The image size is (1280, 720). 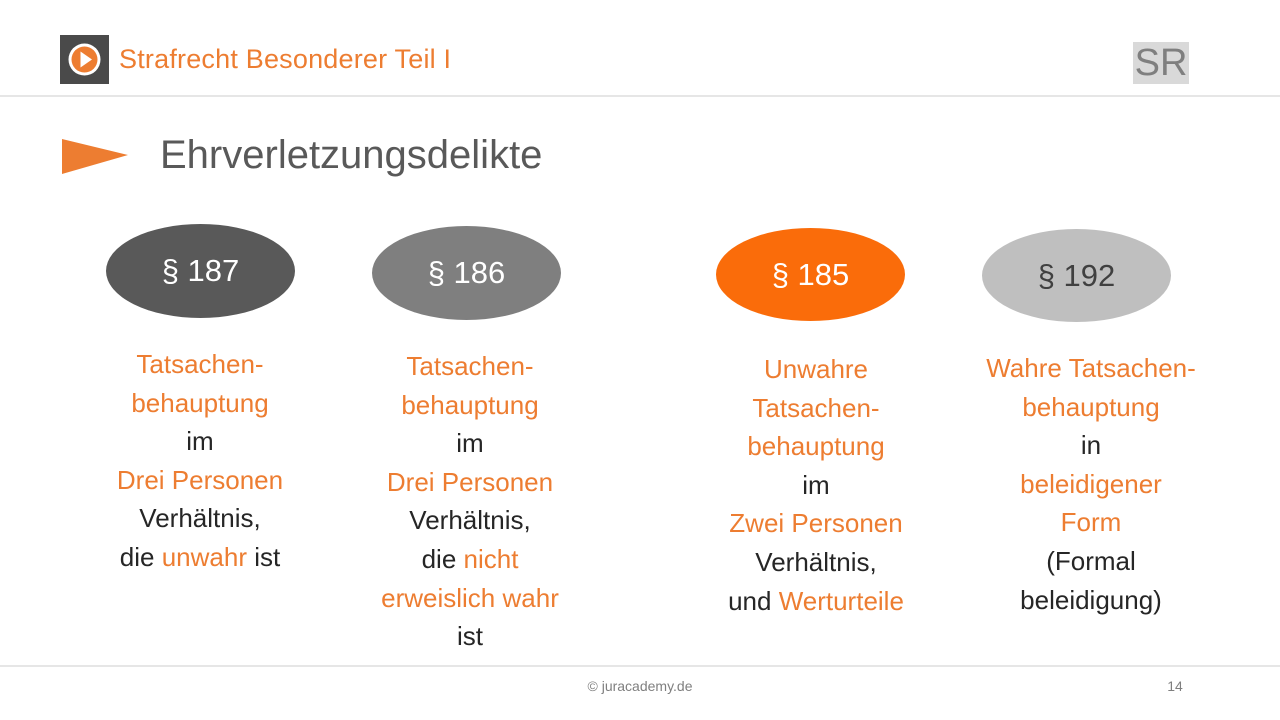 I want to click on paragraph-badge-192: § 192, so click(x=1076, y=275).